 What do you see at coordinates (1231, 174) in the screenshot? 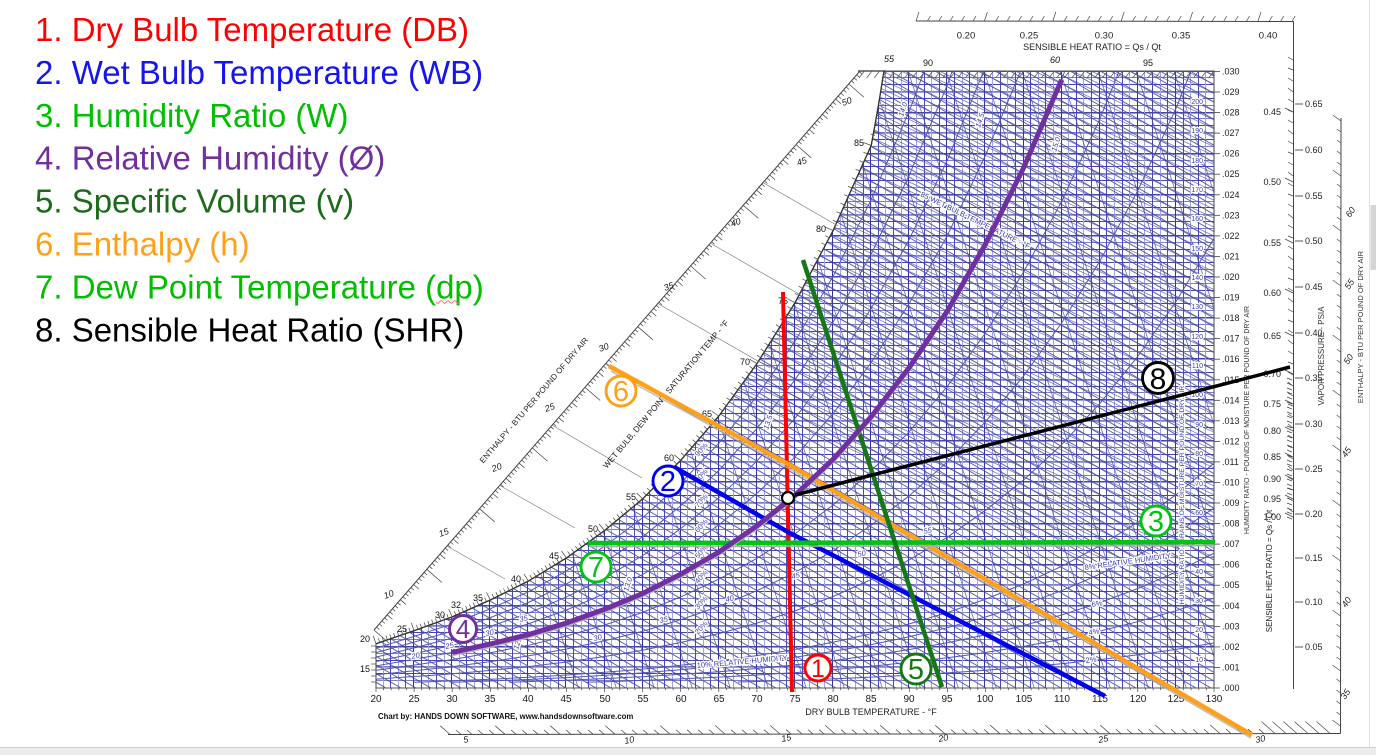
I see `svg-text: .025` at bounding box center [1231, 174].